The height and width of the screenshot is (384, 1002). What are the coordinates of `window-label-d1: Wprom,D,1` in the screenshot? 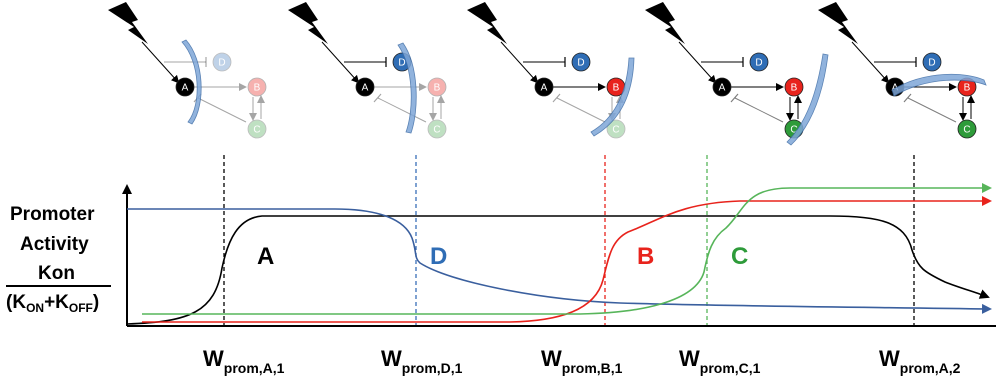 It's located at (422, 361).